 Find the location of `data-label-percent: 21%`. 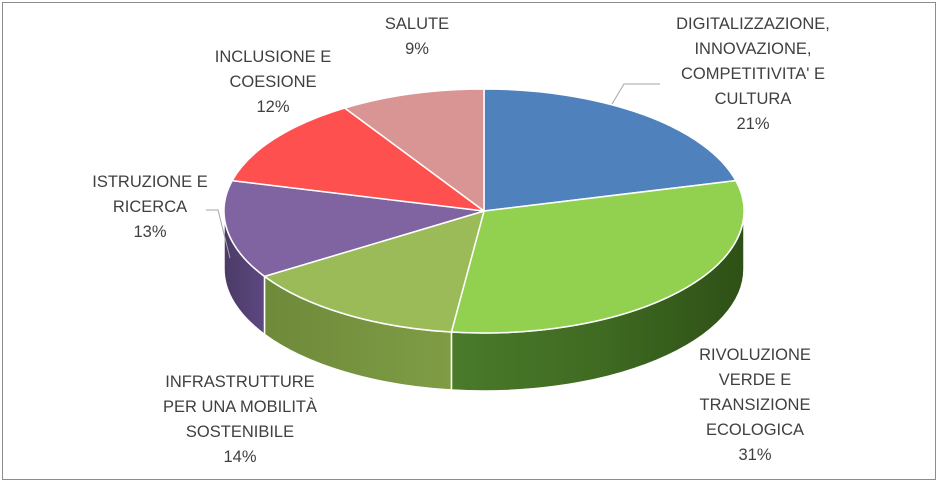

data-label-percent: 21% is located at coordinates (753, 124).